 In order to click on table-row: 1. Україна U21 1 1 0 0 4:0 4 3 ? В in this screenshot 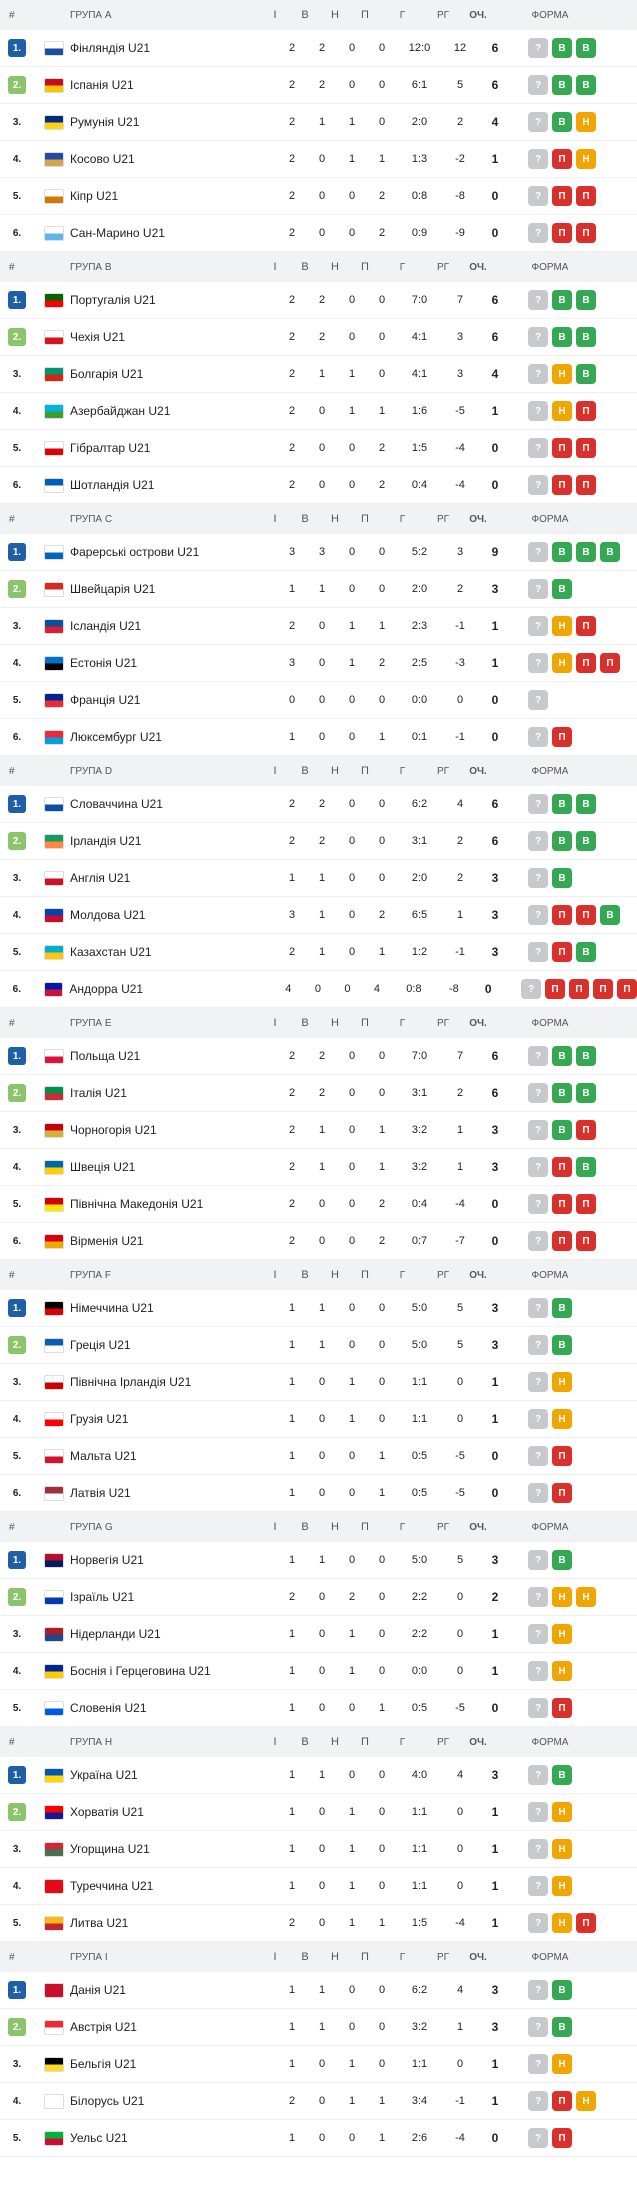, I will do `click(318, 1775)`.